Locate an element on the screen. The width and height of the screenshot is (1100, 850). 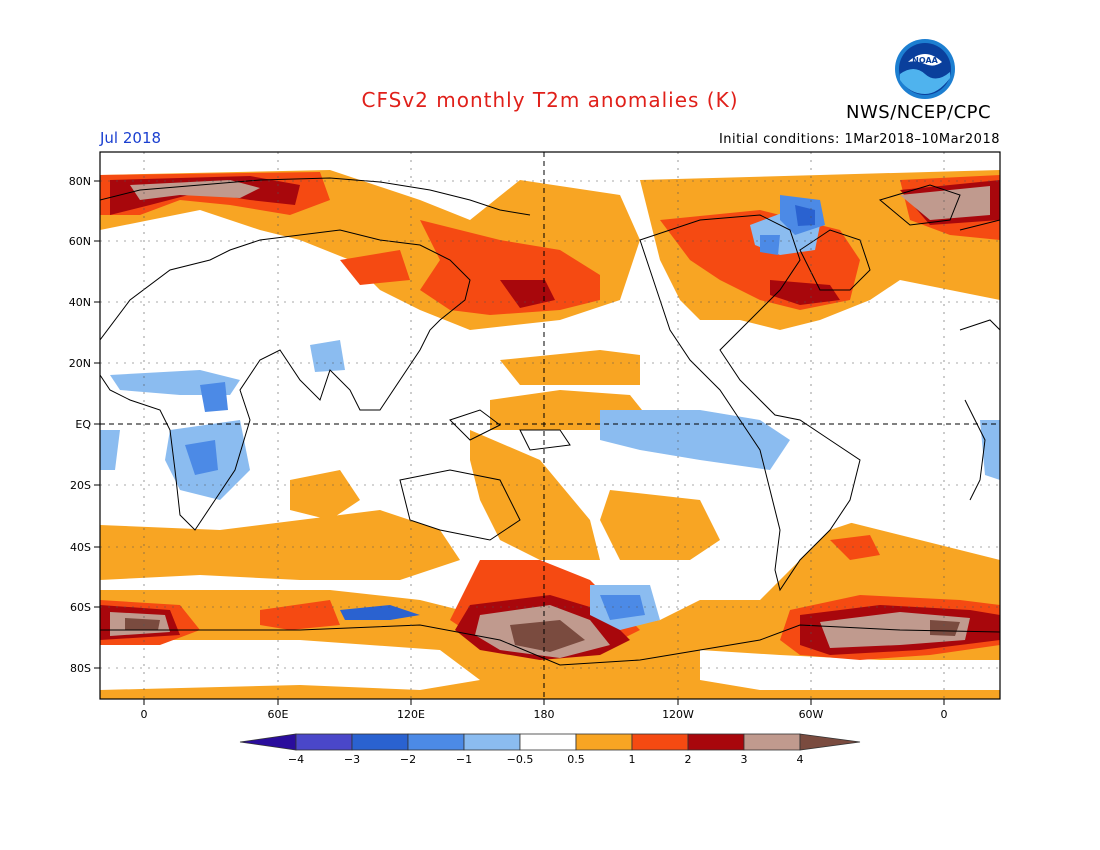
colorbar-label: 4 is located at coordinates (800, 759).